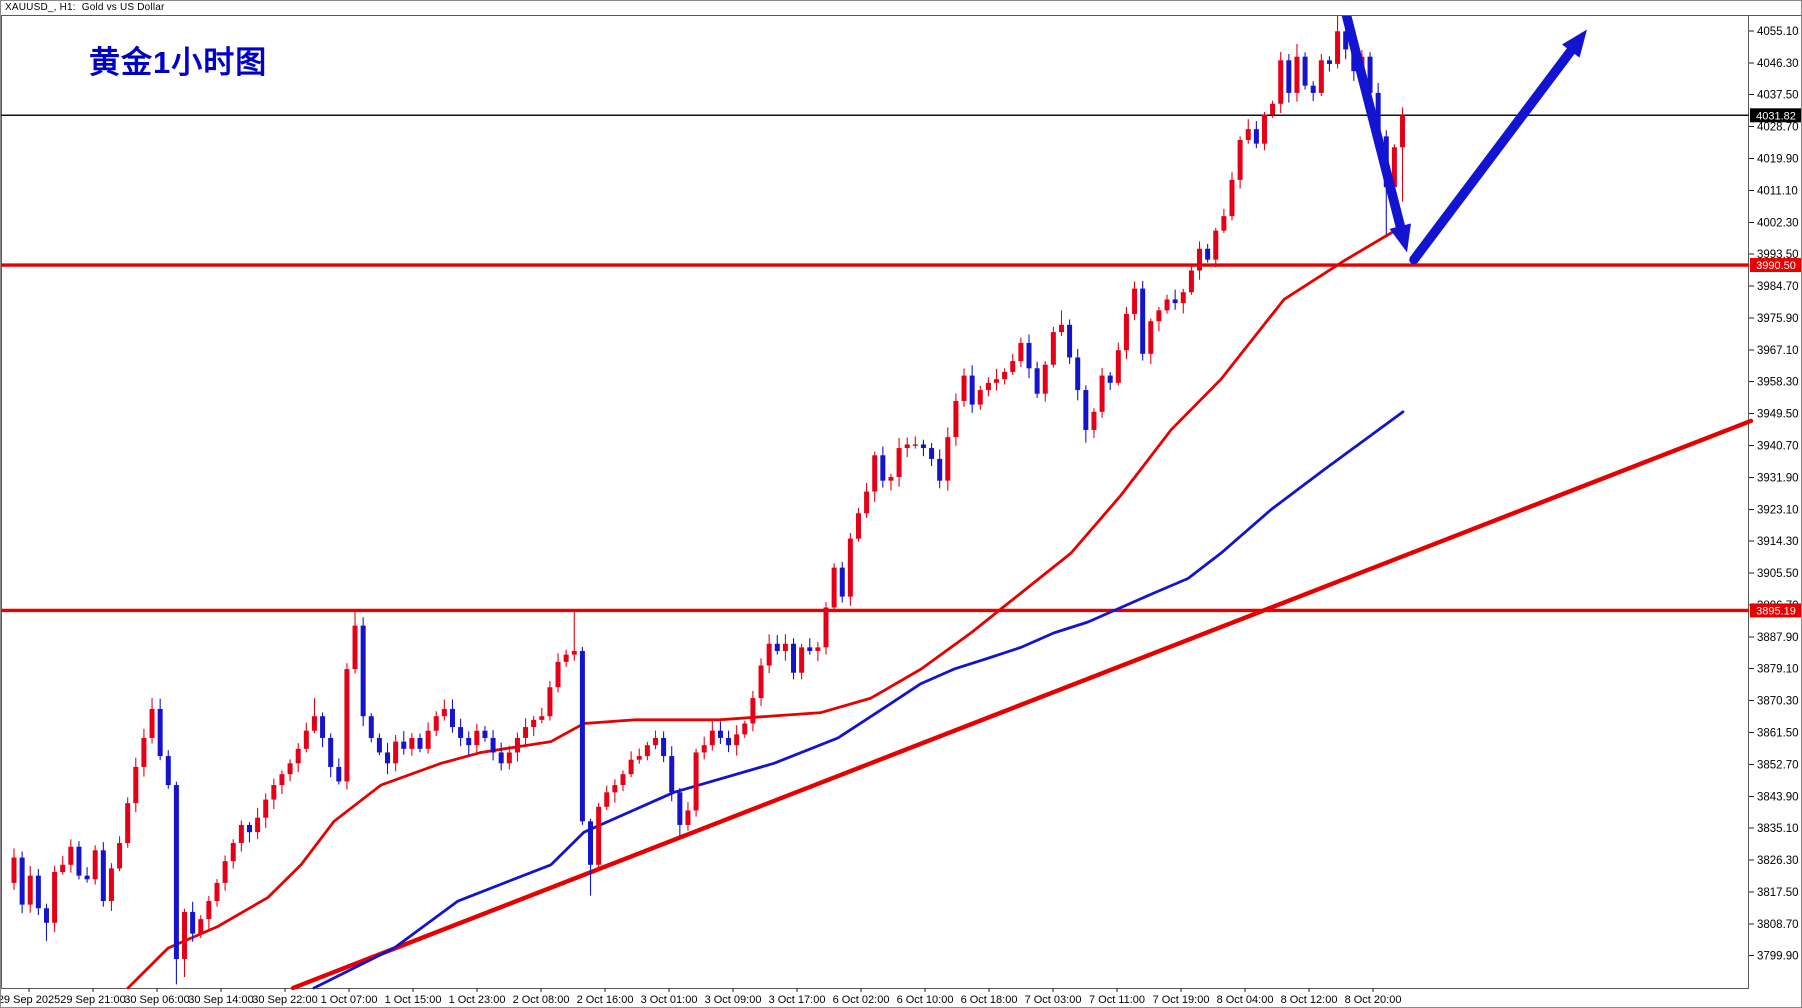 The height and width of the screenshot is (1008, 1802). I want to click on price-tick-label: 4019.90, so click(1778, 160).